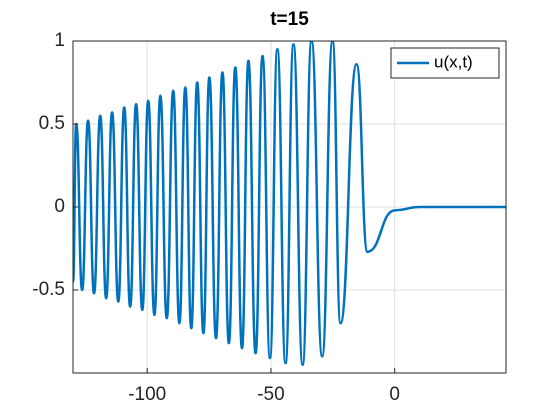 The image size is (560, 420). What do you see at coordinates (394, 394) in the screenshot?
I see `x-tick-label: 0` at bounding box center [394, 394].